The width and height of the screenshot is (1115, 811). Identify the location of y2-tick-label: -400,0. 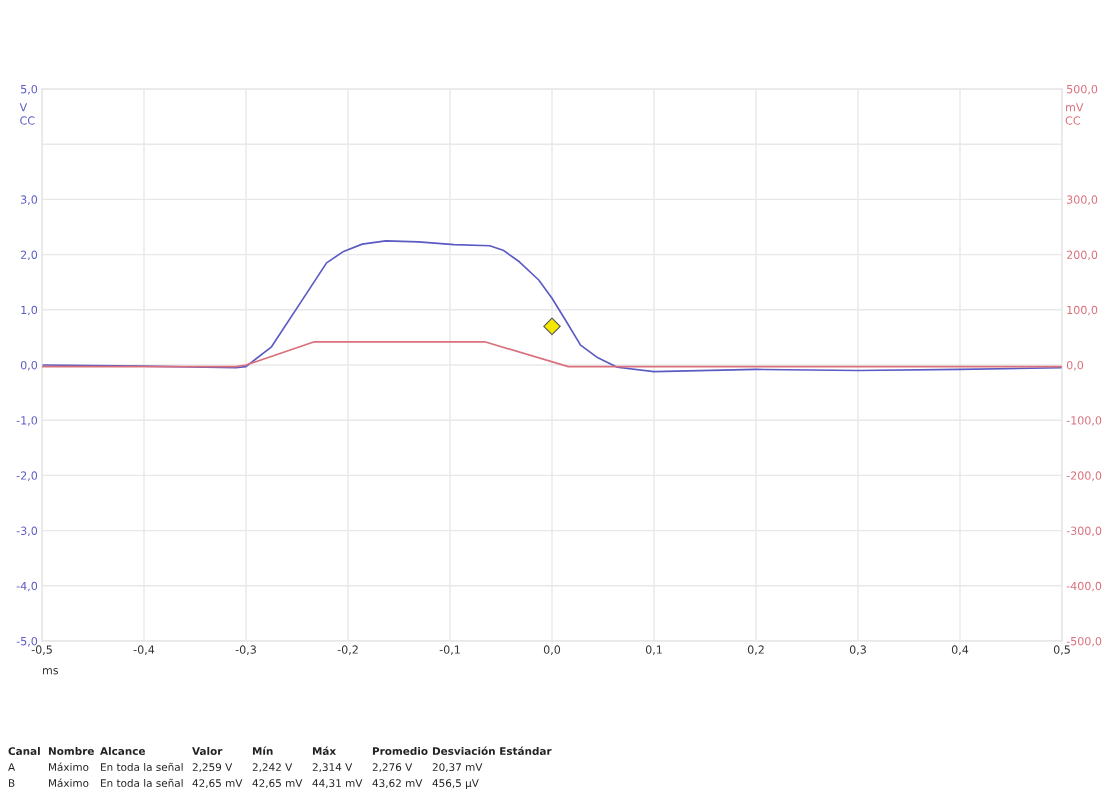
(1084, 586).